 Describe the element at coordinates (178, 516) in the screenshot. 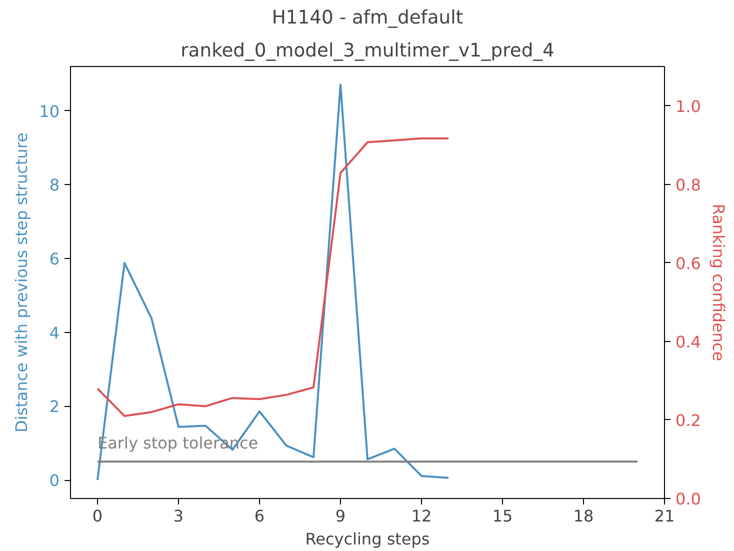

I see `x-tick-label: 3` at that location.